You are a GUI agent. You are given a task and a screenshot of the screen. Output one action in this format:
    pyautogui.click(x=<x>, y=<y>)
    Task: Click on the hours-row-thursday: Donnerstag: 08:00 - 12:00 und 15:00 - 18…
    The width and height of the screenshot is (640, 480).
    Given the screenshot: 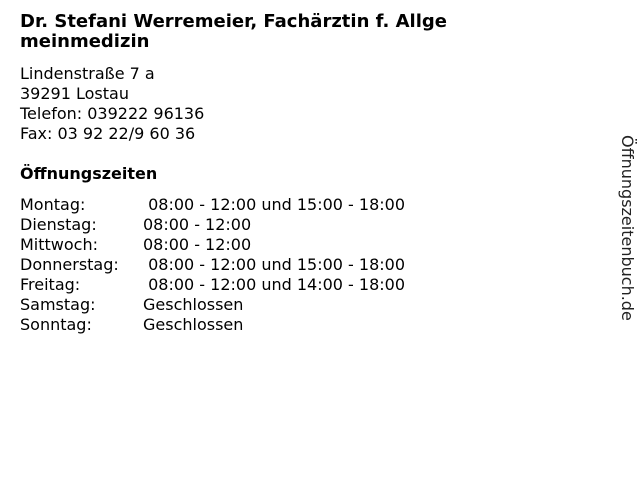 What is the action you would take?
    pyautogui.click(x=212, y=265)
    